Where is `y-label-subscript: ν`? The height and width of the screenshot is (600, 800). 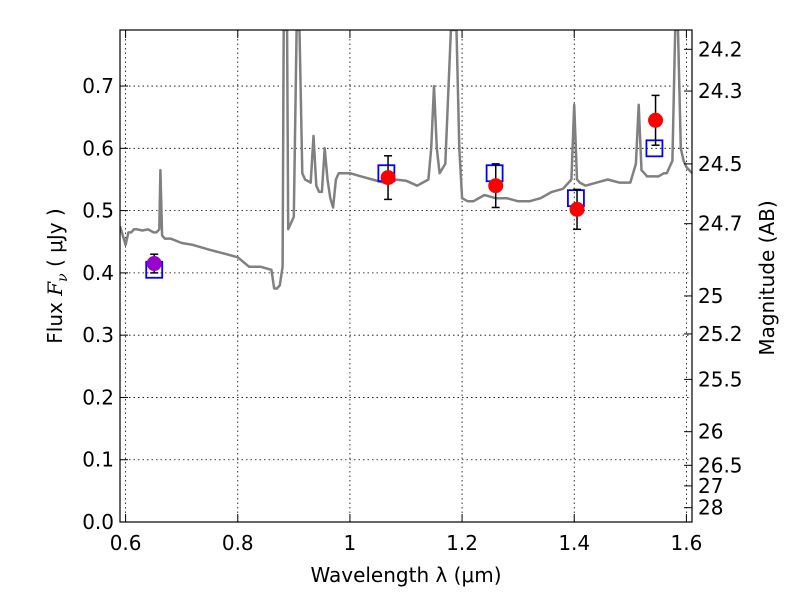
y-label-subscript: ν is located at coordinates (63, 277).